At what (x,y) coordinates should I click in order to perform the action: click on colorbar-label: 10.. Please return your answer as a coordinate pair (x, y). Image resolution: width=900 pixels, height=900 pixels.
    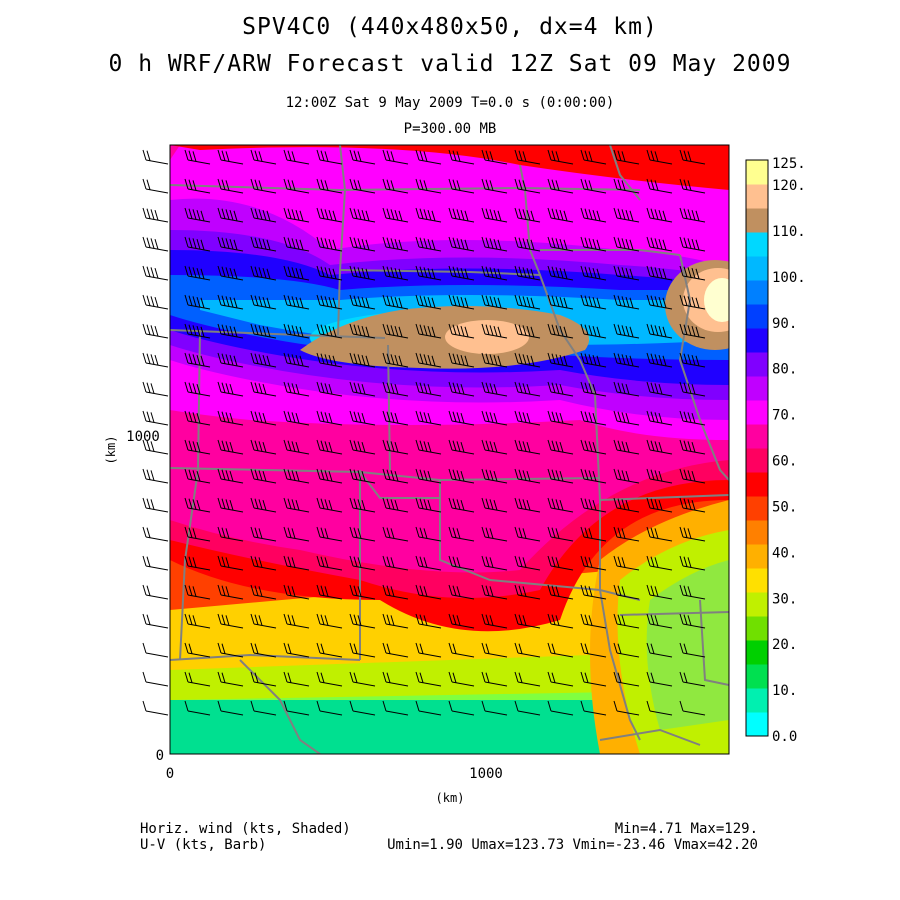
    Looking at the image, I should click on (784, 691).